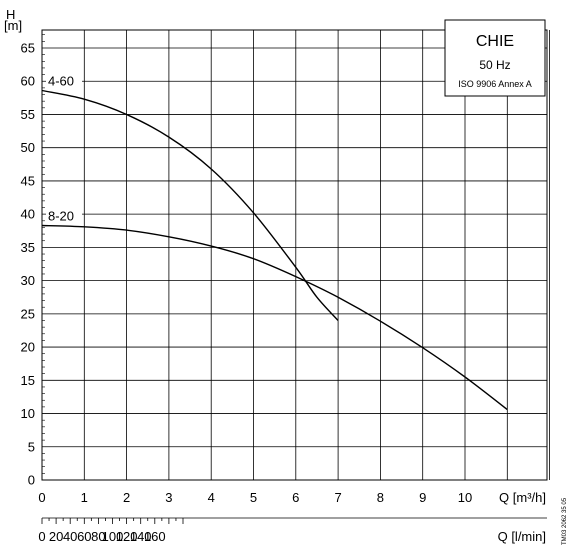 This screenshot has width=571, height=549. I want to click on y-tick-label: 55, so click(28, 114).